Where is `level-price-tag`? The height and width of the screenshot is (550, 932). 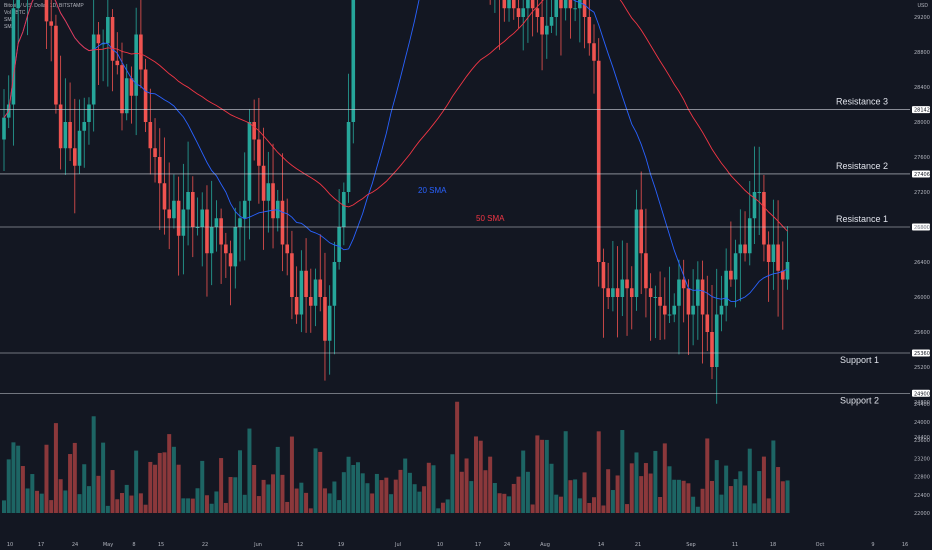 level-price-tag is located at coordinates (921, 110).